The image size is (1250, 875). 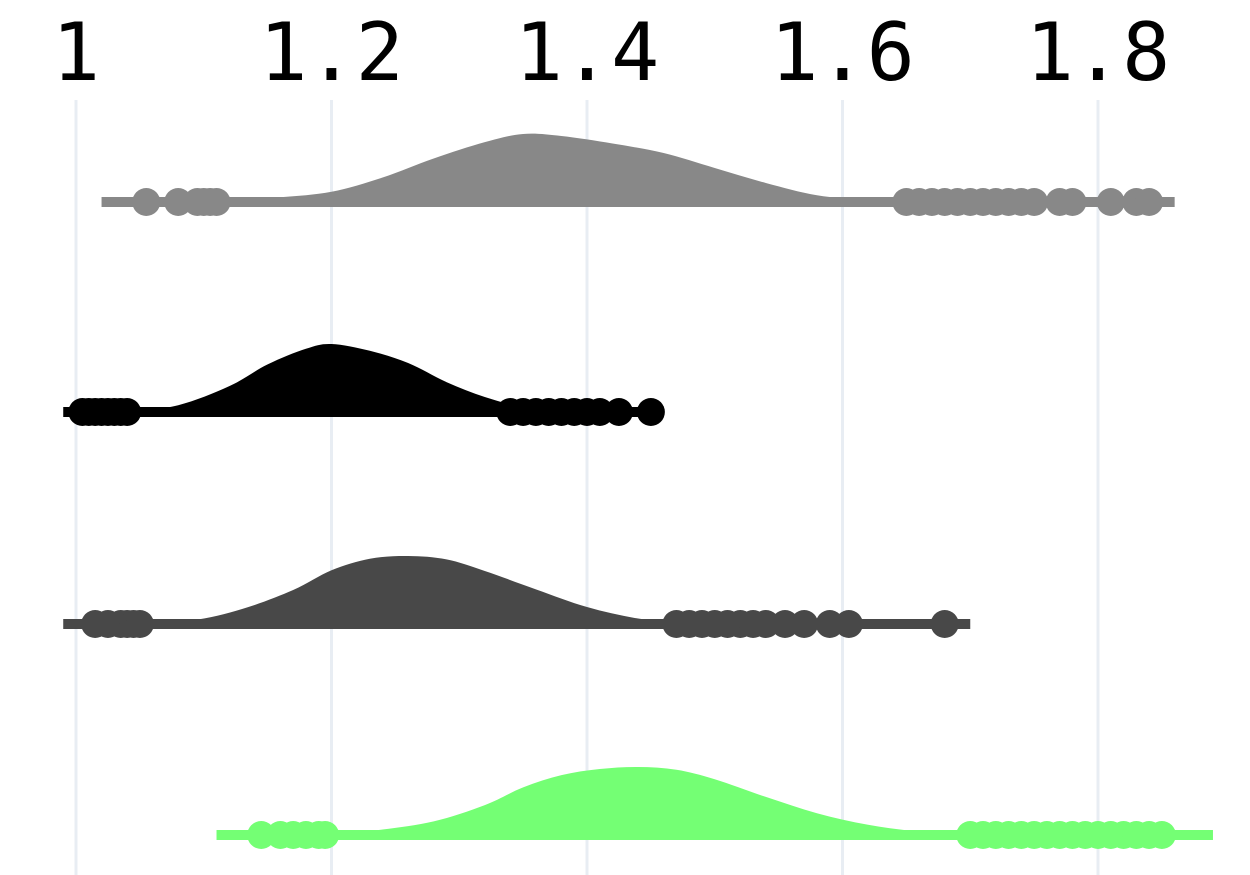 What do you see at coordinates (76, 52) in the screenshot?
I see `x-tick-label: 1` at bounding box center [76, 52].